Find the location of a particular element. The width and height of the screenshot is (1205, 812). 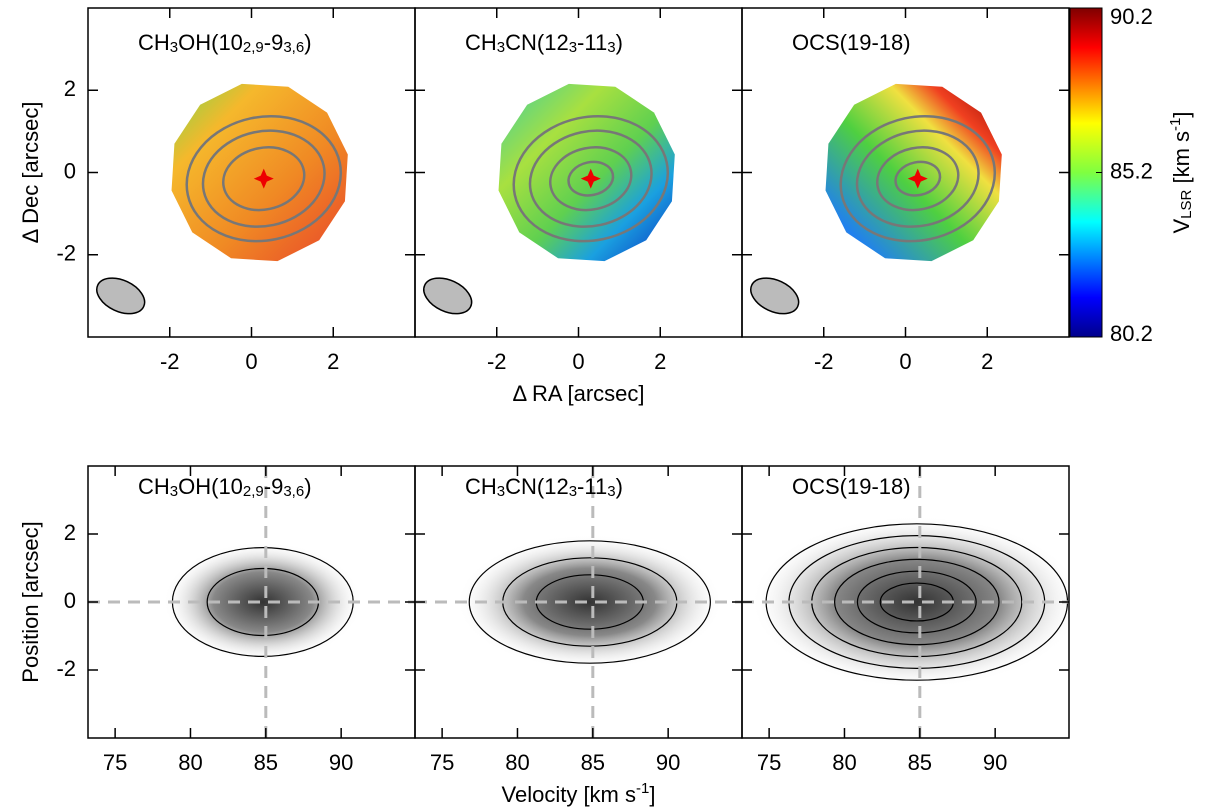

x-axis-label: Δ RA [arcsec] is located at coordinates (578, 393).